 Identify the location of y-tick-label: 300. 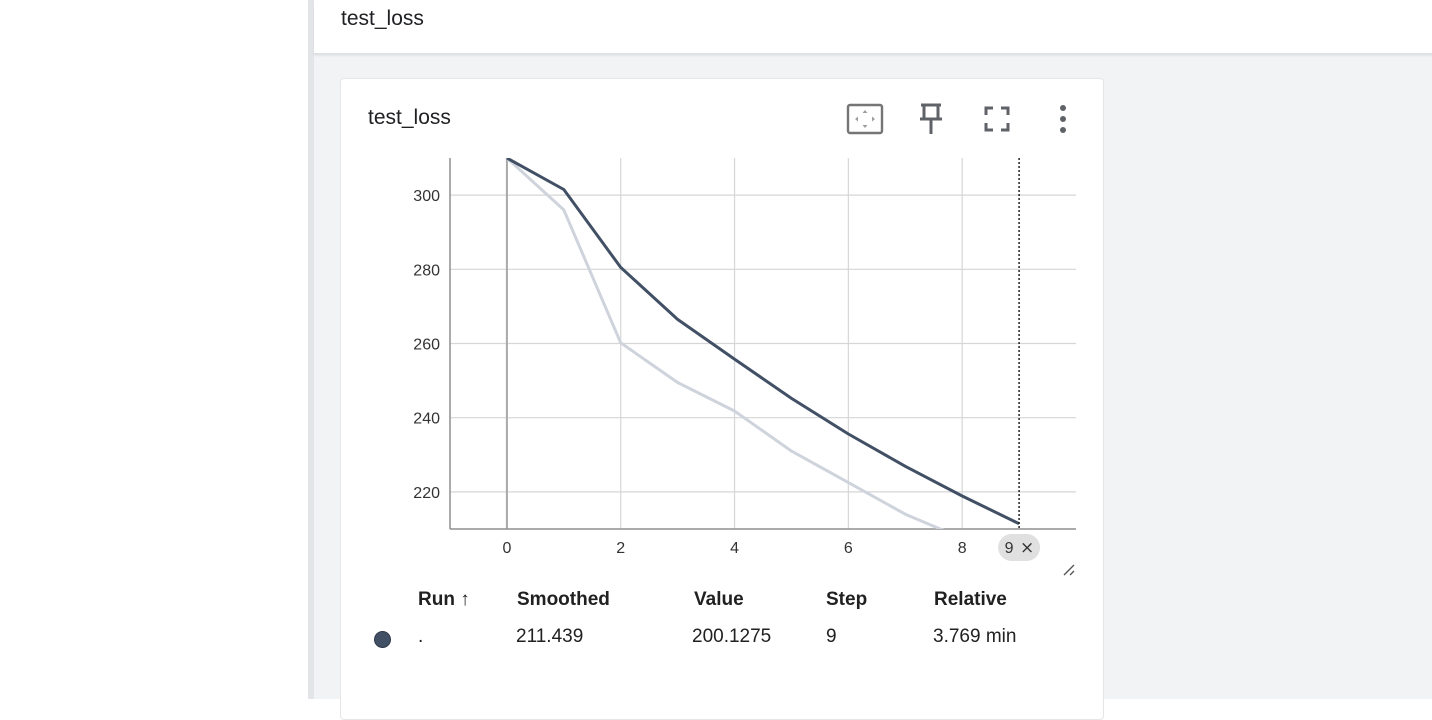
(426, 196).